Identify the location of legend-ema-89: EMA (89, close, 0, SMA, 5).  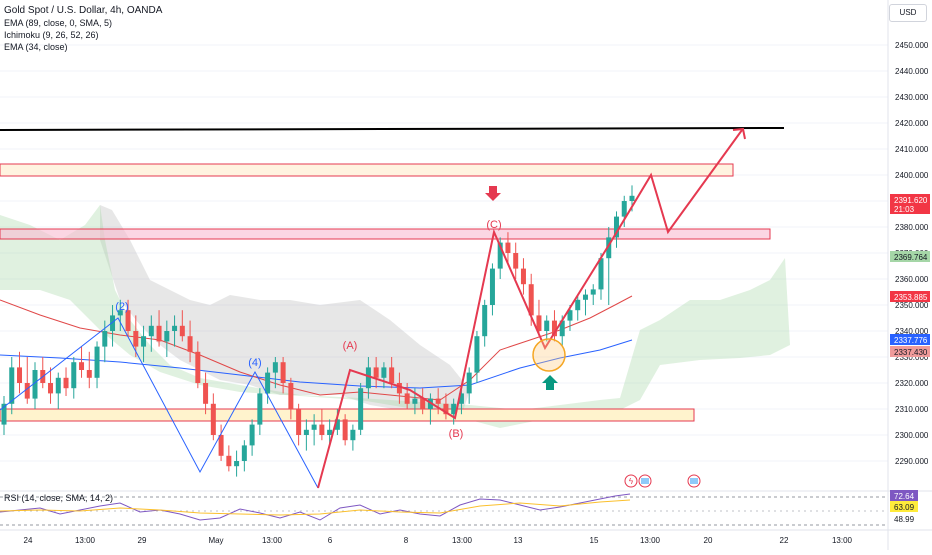
(58, 23).